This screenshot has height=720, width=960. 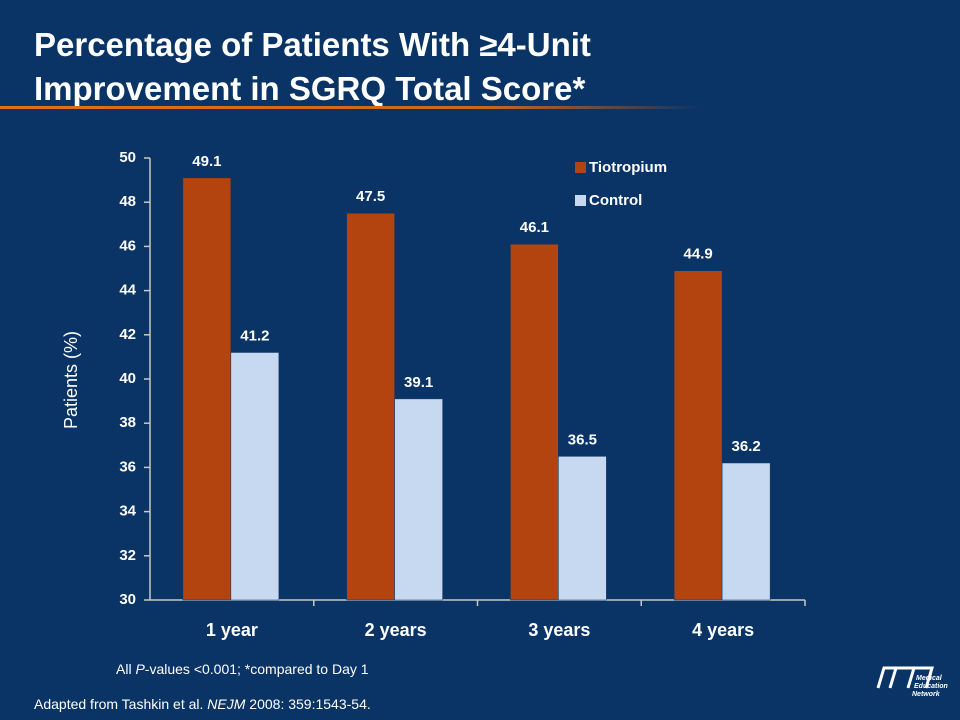 What do you see at coordinates (232, 630) in the screenshot?
I see `x-tick-label: 1 year` at bounding box center [232, 630].